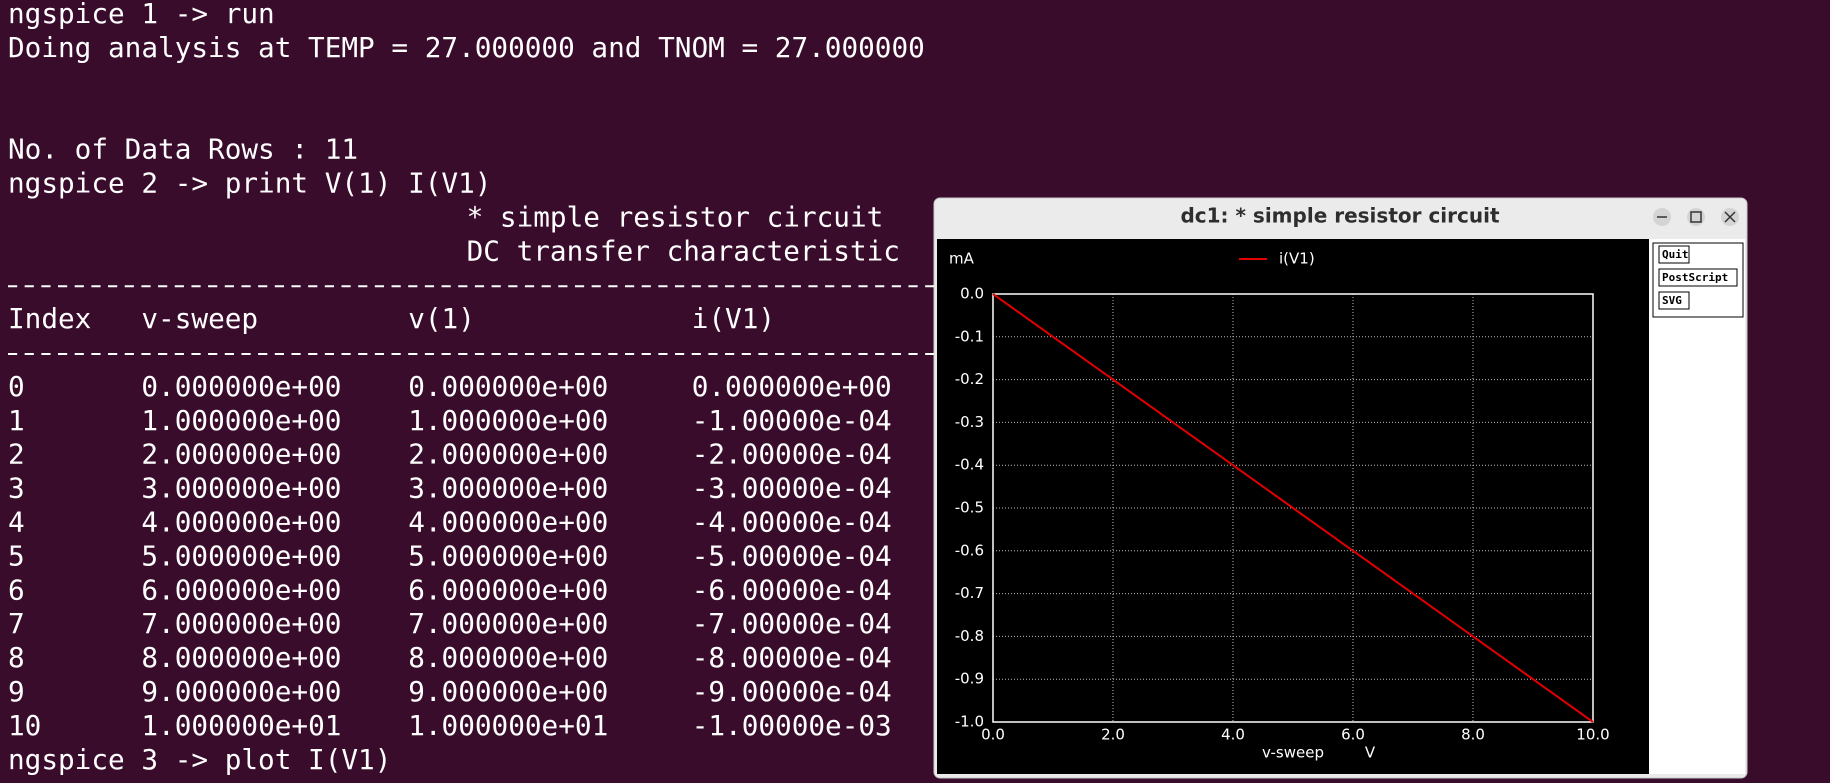 The image size is (1830, 783). Describe the element at coordinates (1592, 735) in the screenshot. I see `x-tick-label: 10.0` at that location.